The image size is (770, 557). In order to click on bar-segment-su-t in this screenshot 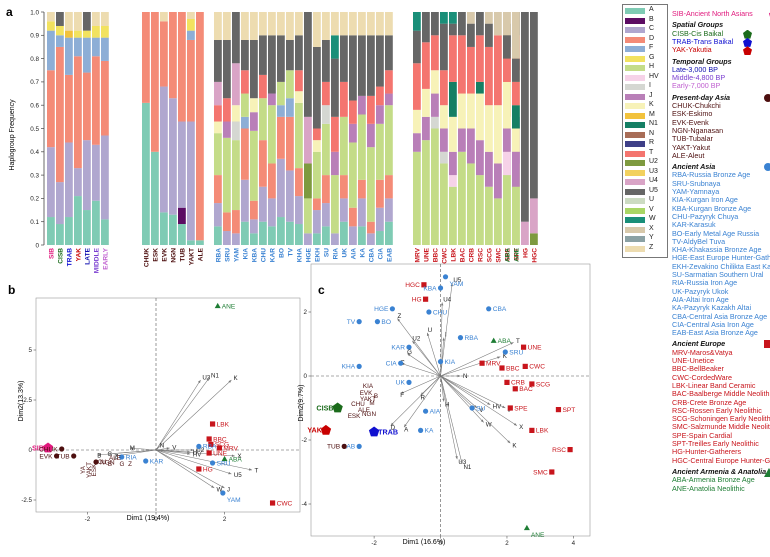, I will do `click(326, 93)`.